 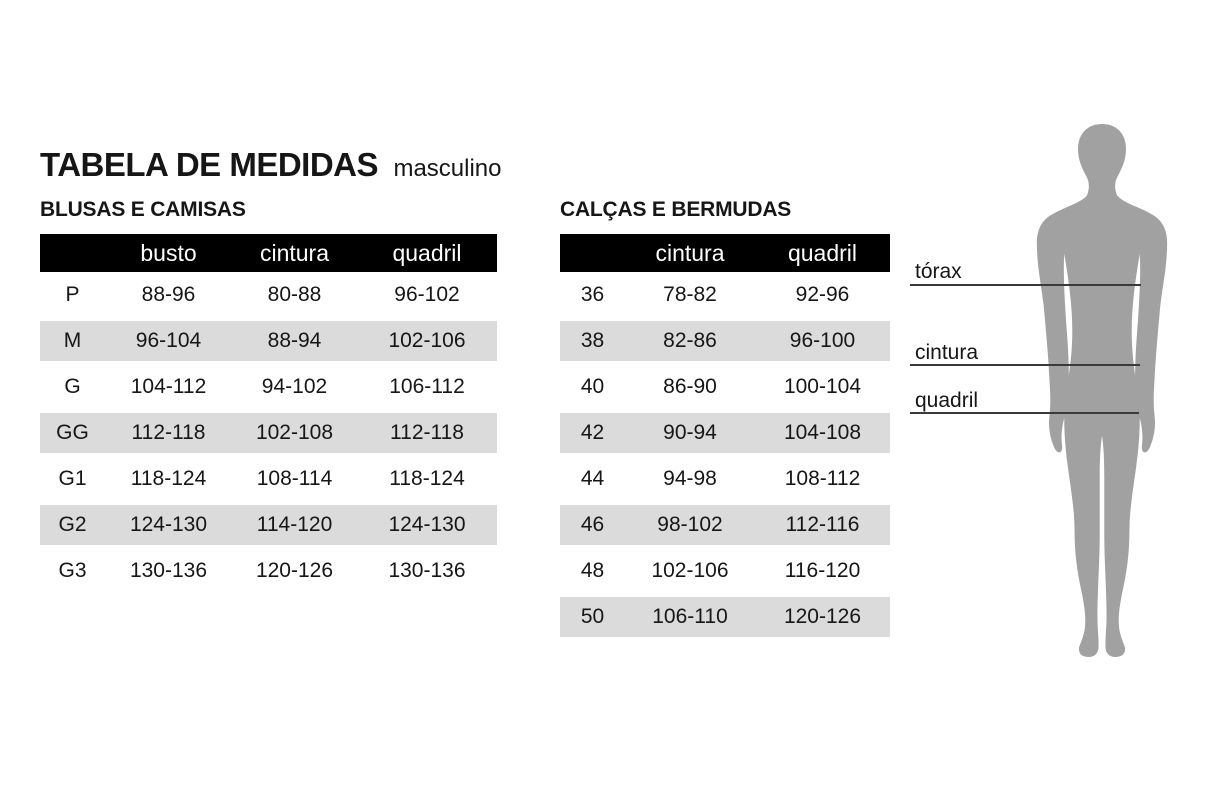 What do you see at coordinates (1102, 390) in the screenshot?
I see `male-body-silhouette` at bounding box center [1102, 390].